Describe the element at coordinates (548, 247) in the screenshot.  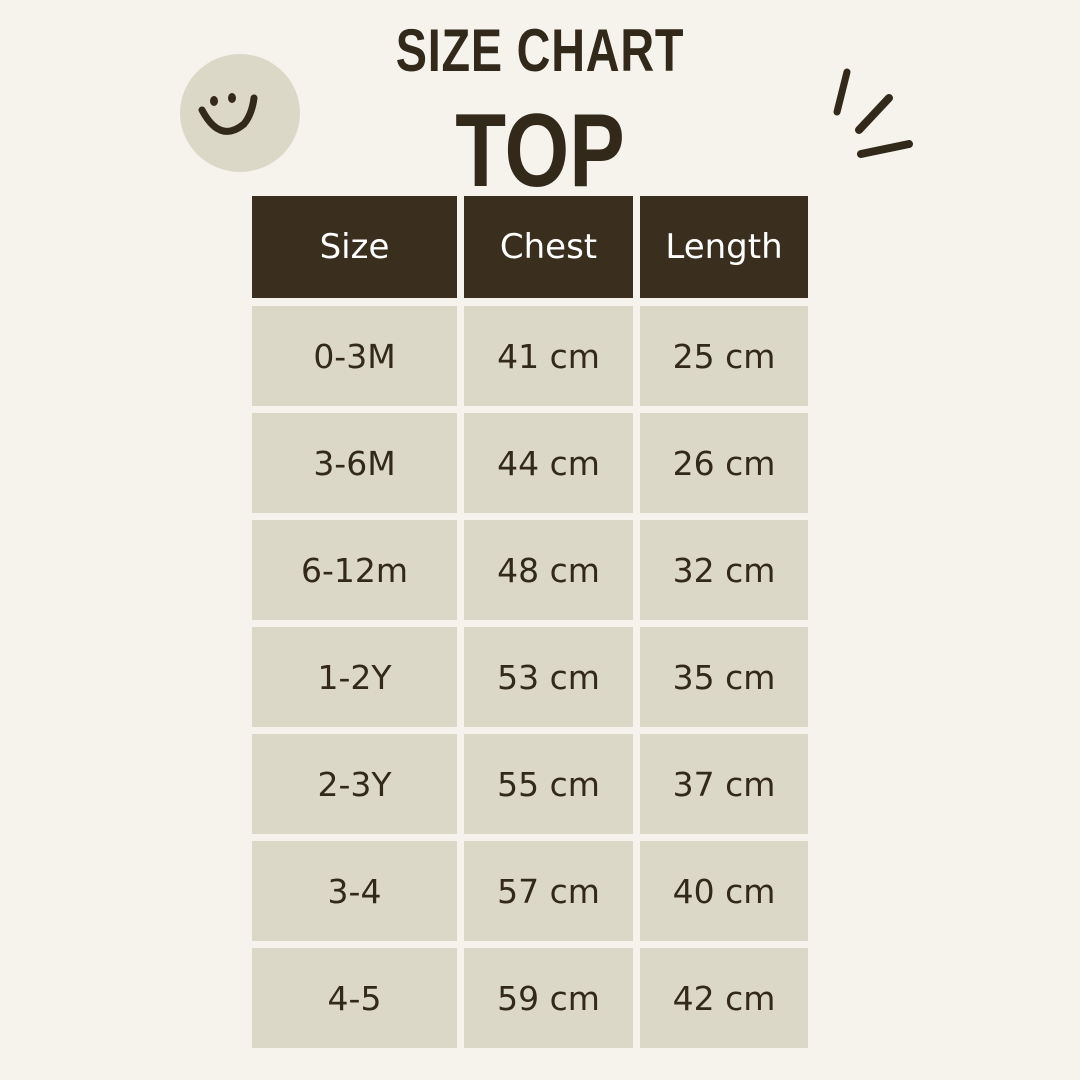
I see `header-chest: Chest` at that location.